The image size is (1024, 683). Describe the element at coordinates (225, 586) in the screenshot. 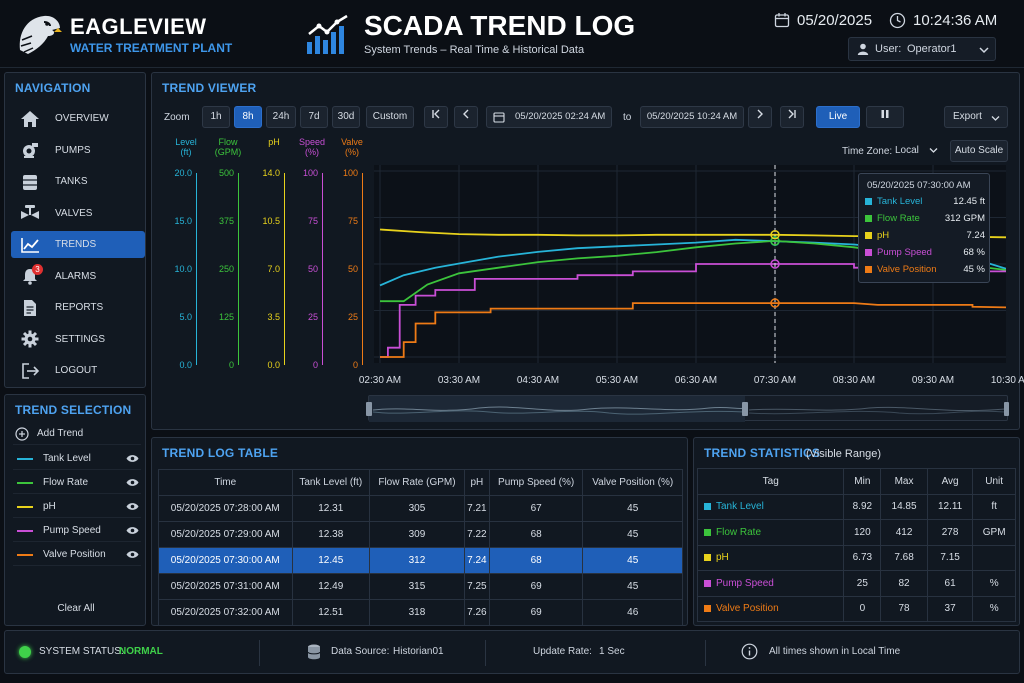

I see `table-cell: 05/20/2025 07:31:00 AM` at that location.